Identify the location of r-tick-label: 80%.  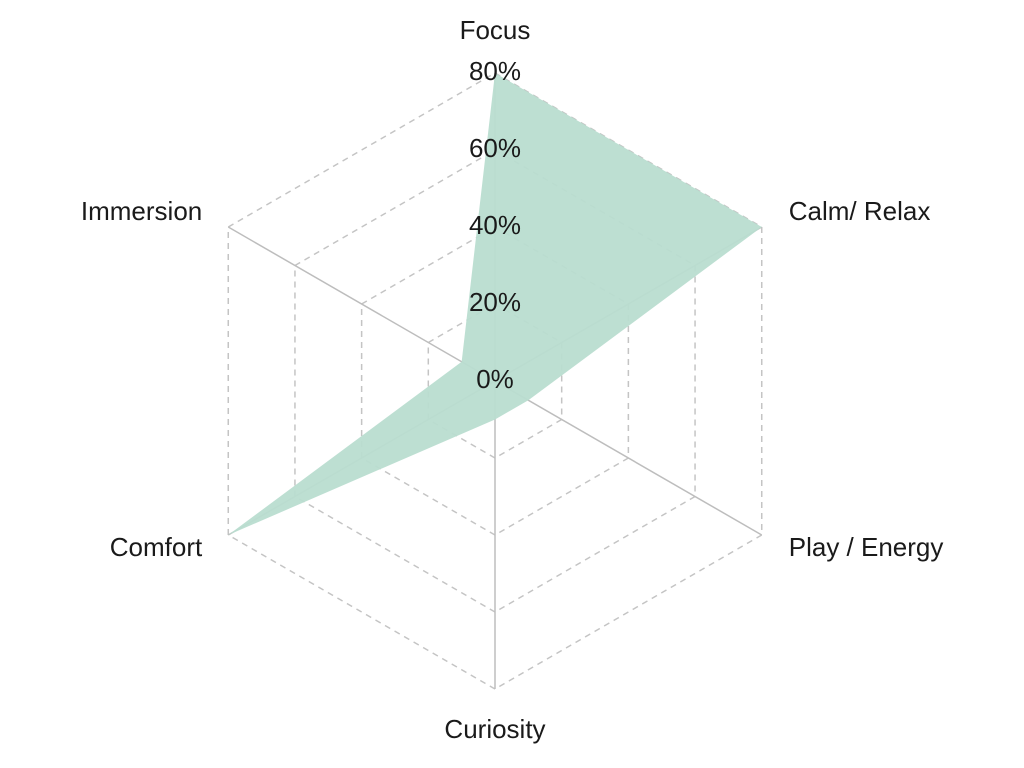
(495, 71).